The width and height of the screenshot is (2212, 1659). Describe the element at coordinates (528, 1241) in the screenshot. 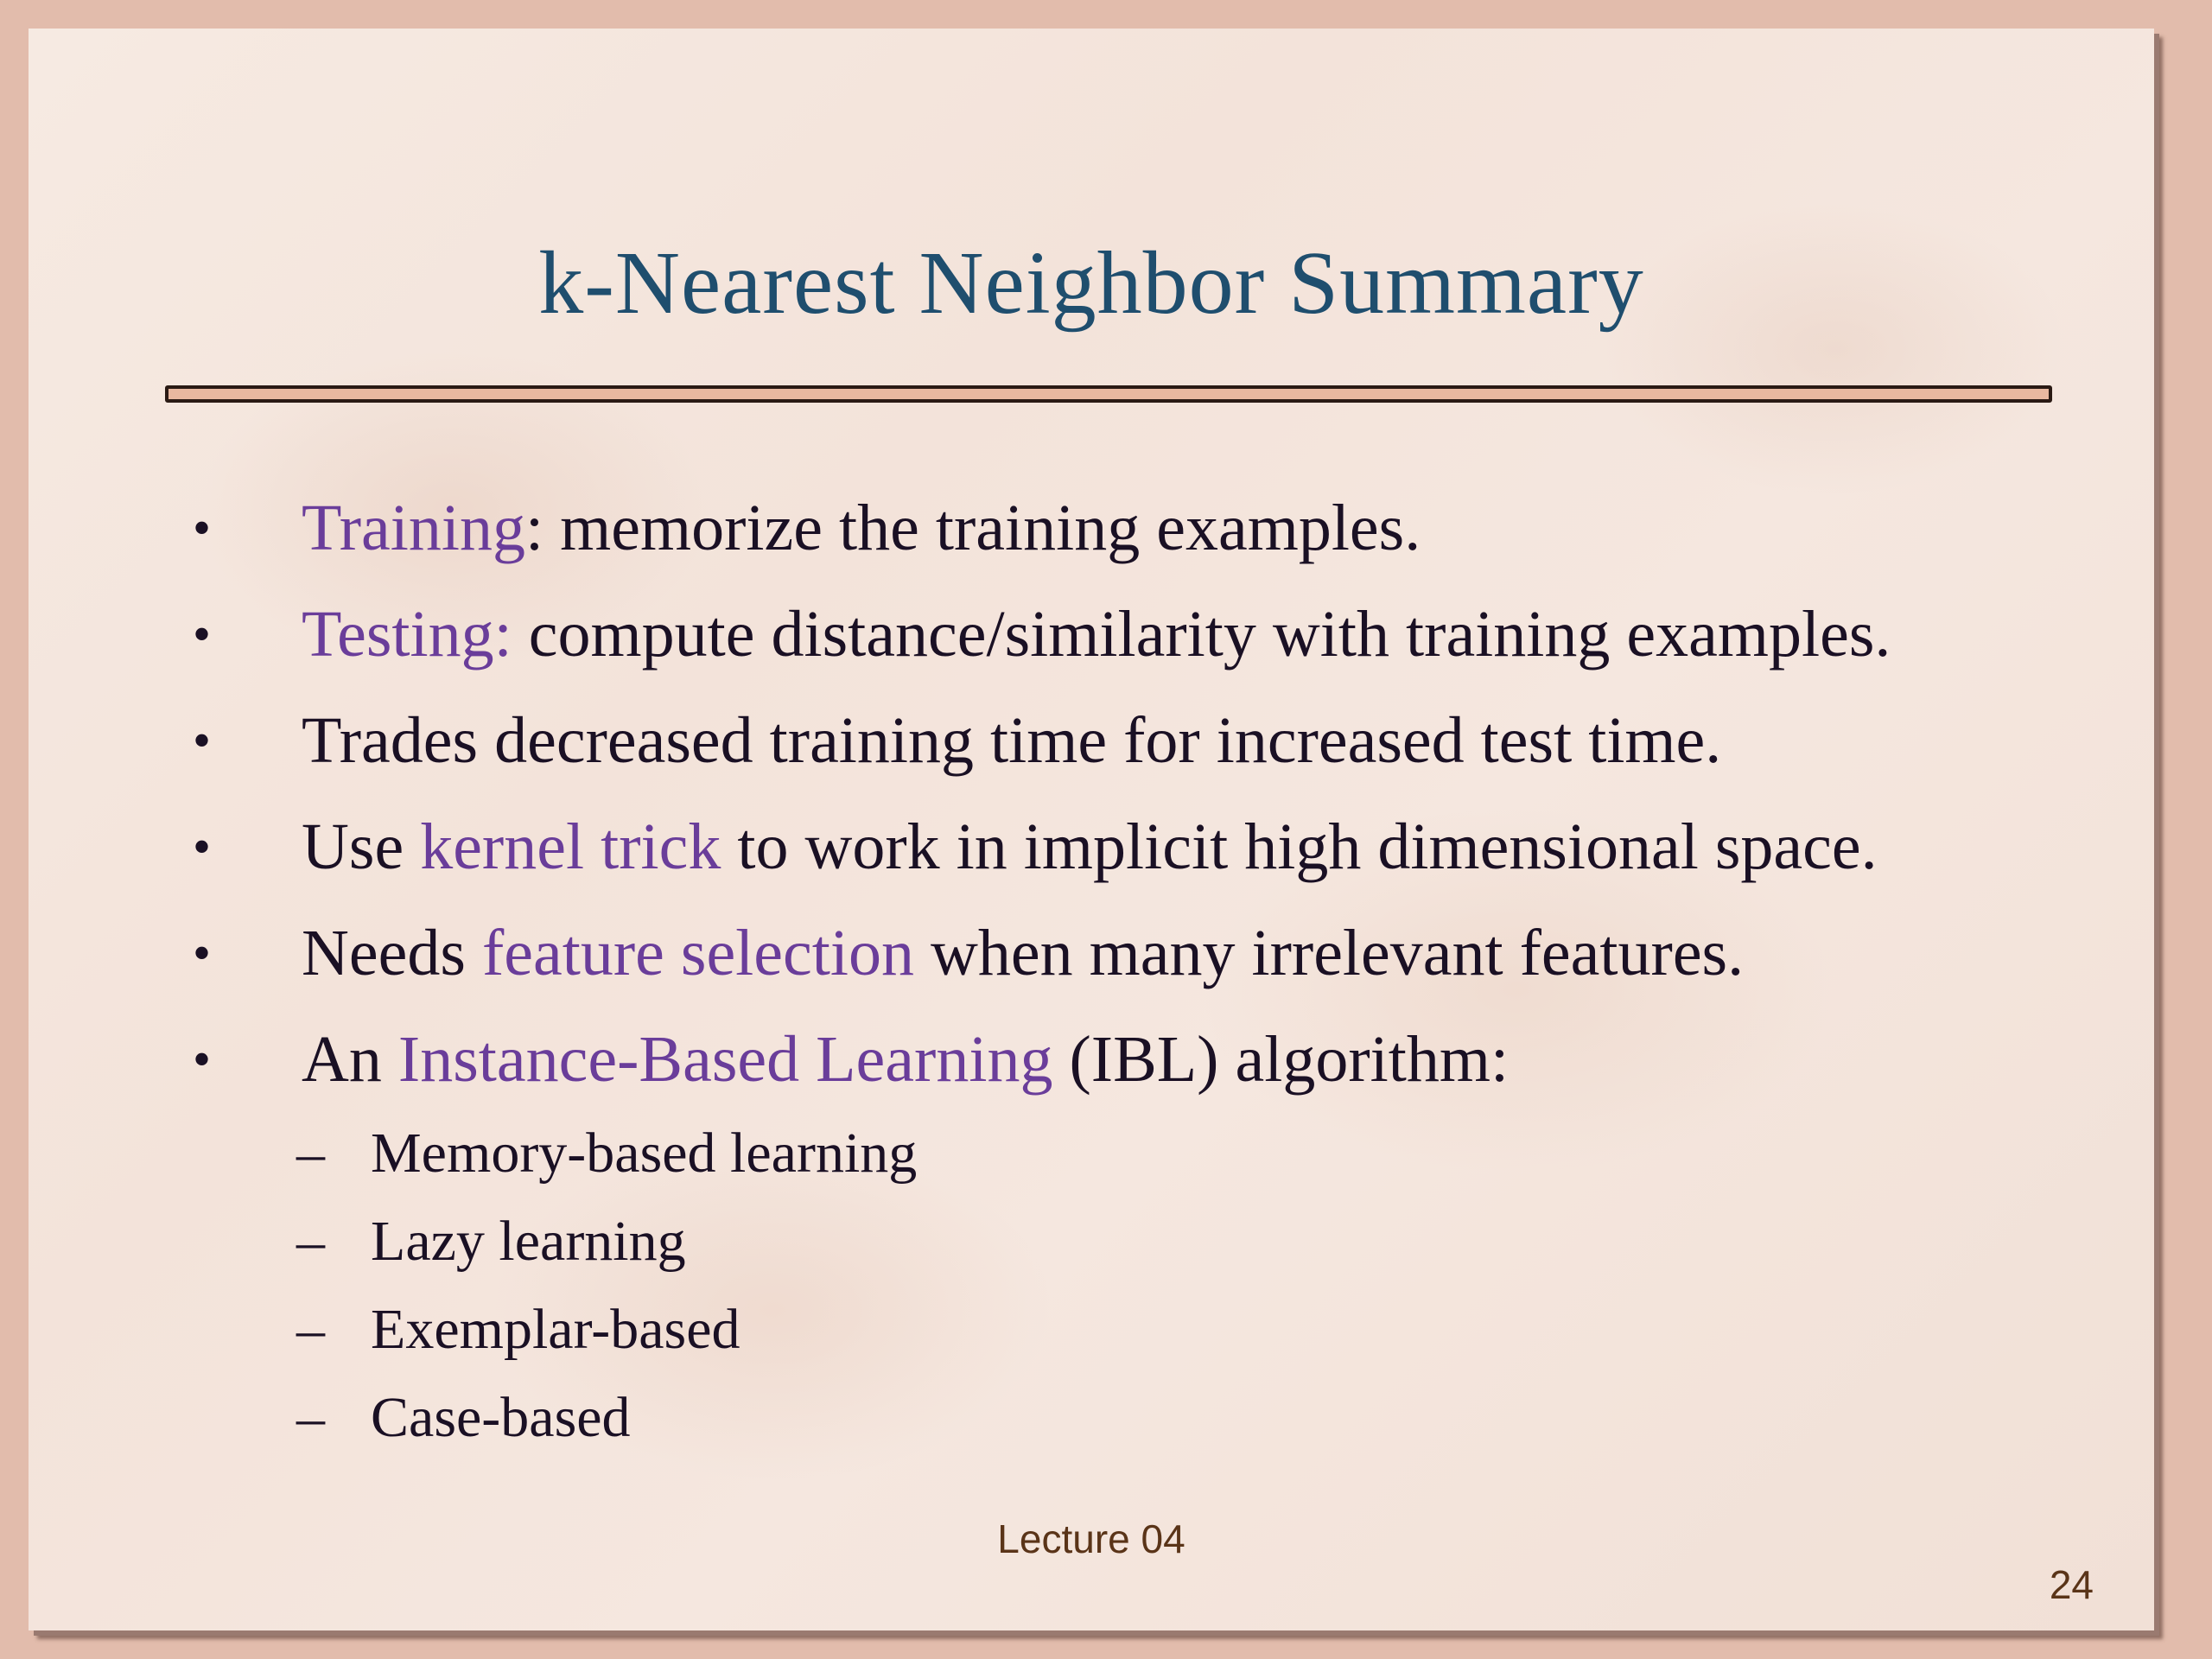

I see `sub-bullet-text: Lazy learning` at that location.